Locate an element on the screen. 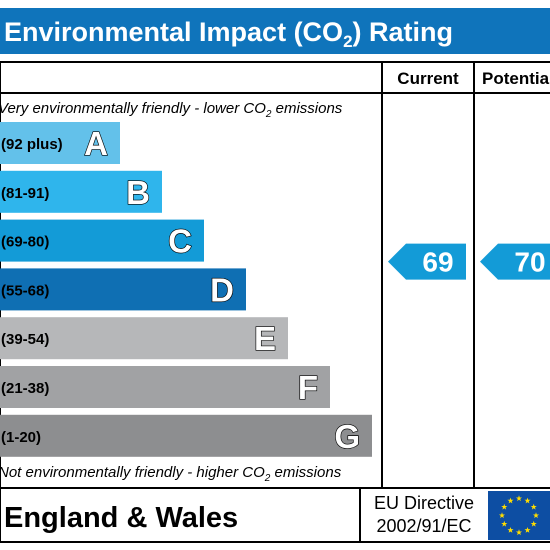 This screenshot has height=550, width=550. potential-rating-arrow is located at coordinates (515, 261).